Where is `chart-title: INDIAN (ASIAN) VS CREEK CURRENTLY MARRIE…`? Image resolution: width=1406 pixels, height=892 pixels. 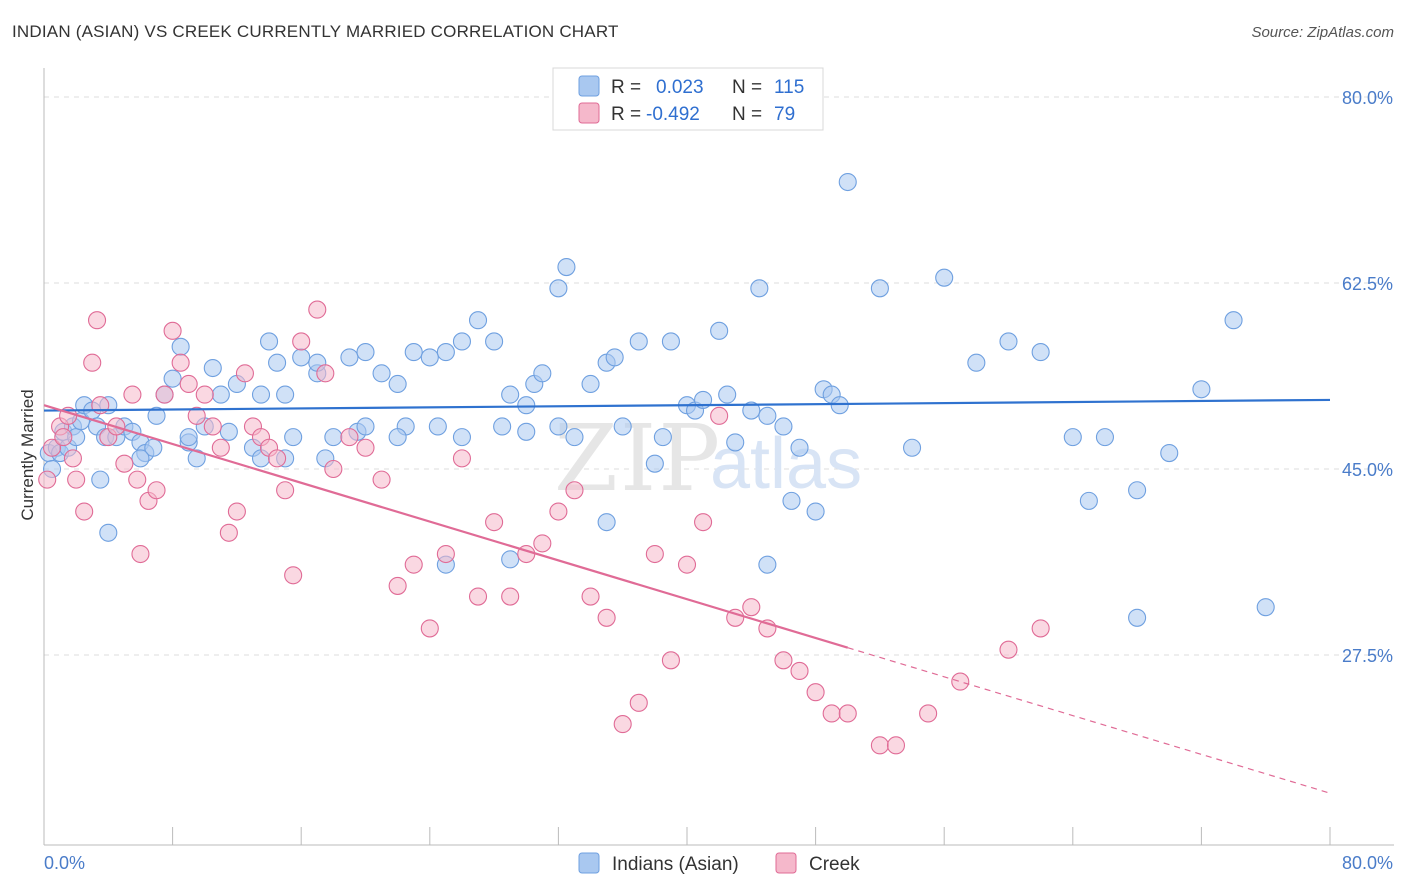 chart-title: INDIAN (ASIAN) VS CREEK CURRENTLY MARRIE… is located at coordinates (315, 31).